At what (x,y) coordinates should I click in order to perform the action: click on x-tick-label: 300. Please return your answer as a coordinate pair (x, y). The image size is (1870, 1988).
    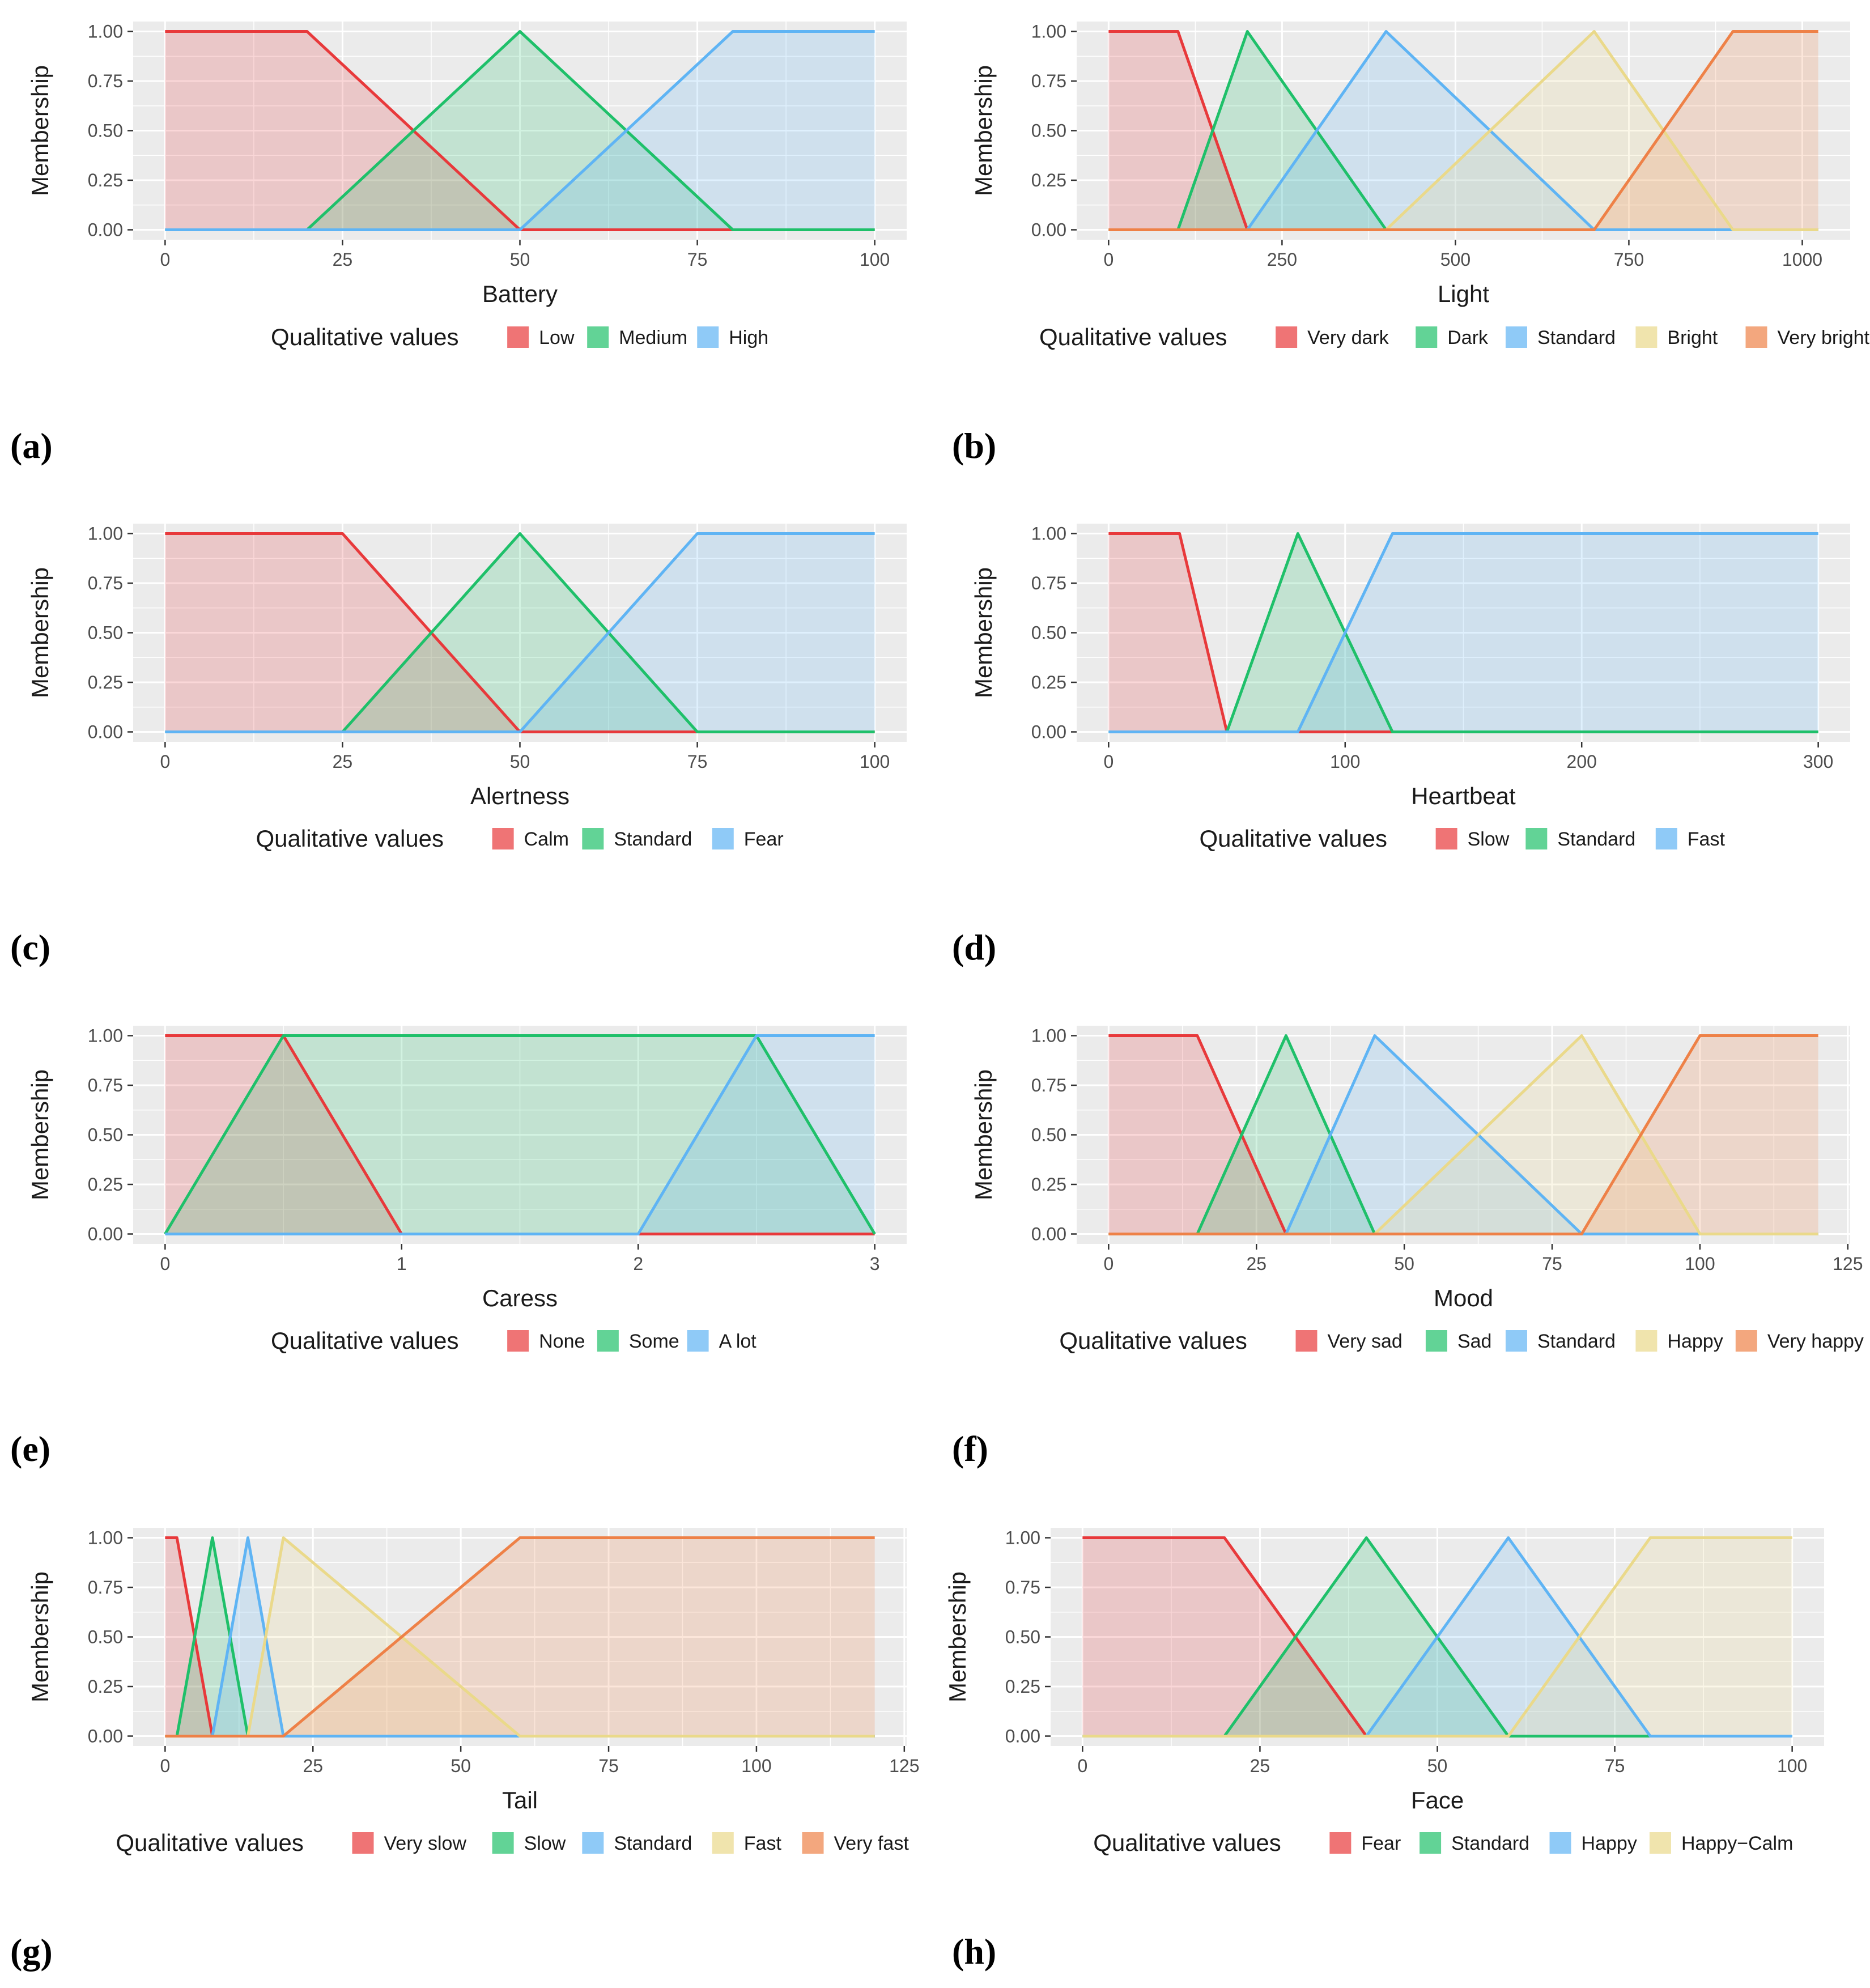
    Looking at the image, I should click on (1818, 761).